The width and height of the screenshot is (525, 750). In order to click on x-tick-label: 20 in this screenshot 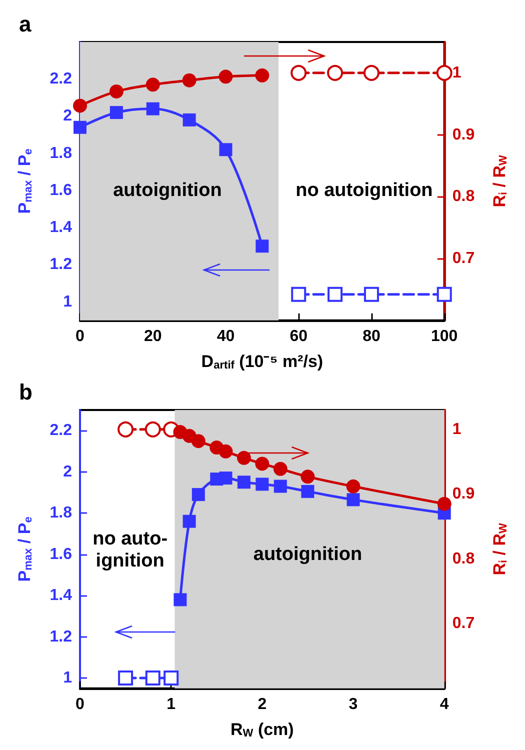, I will do `click(153, 336)`.